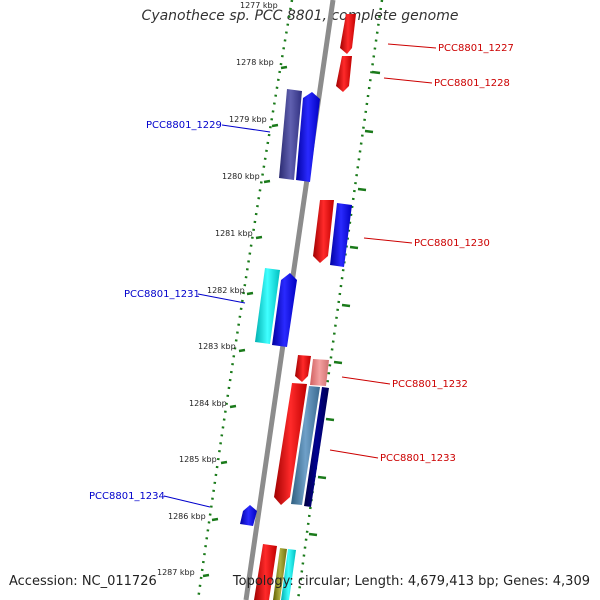 This screenshot has width=600, height=600. I want to click on gene-label-1232: PCC8801_1232, so click(430, 384).